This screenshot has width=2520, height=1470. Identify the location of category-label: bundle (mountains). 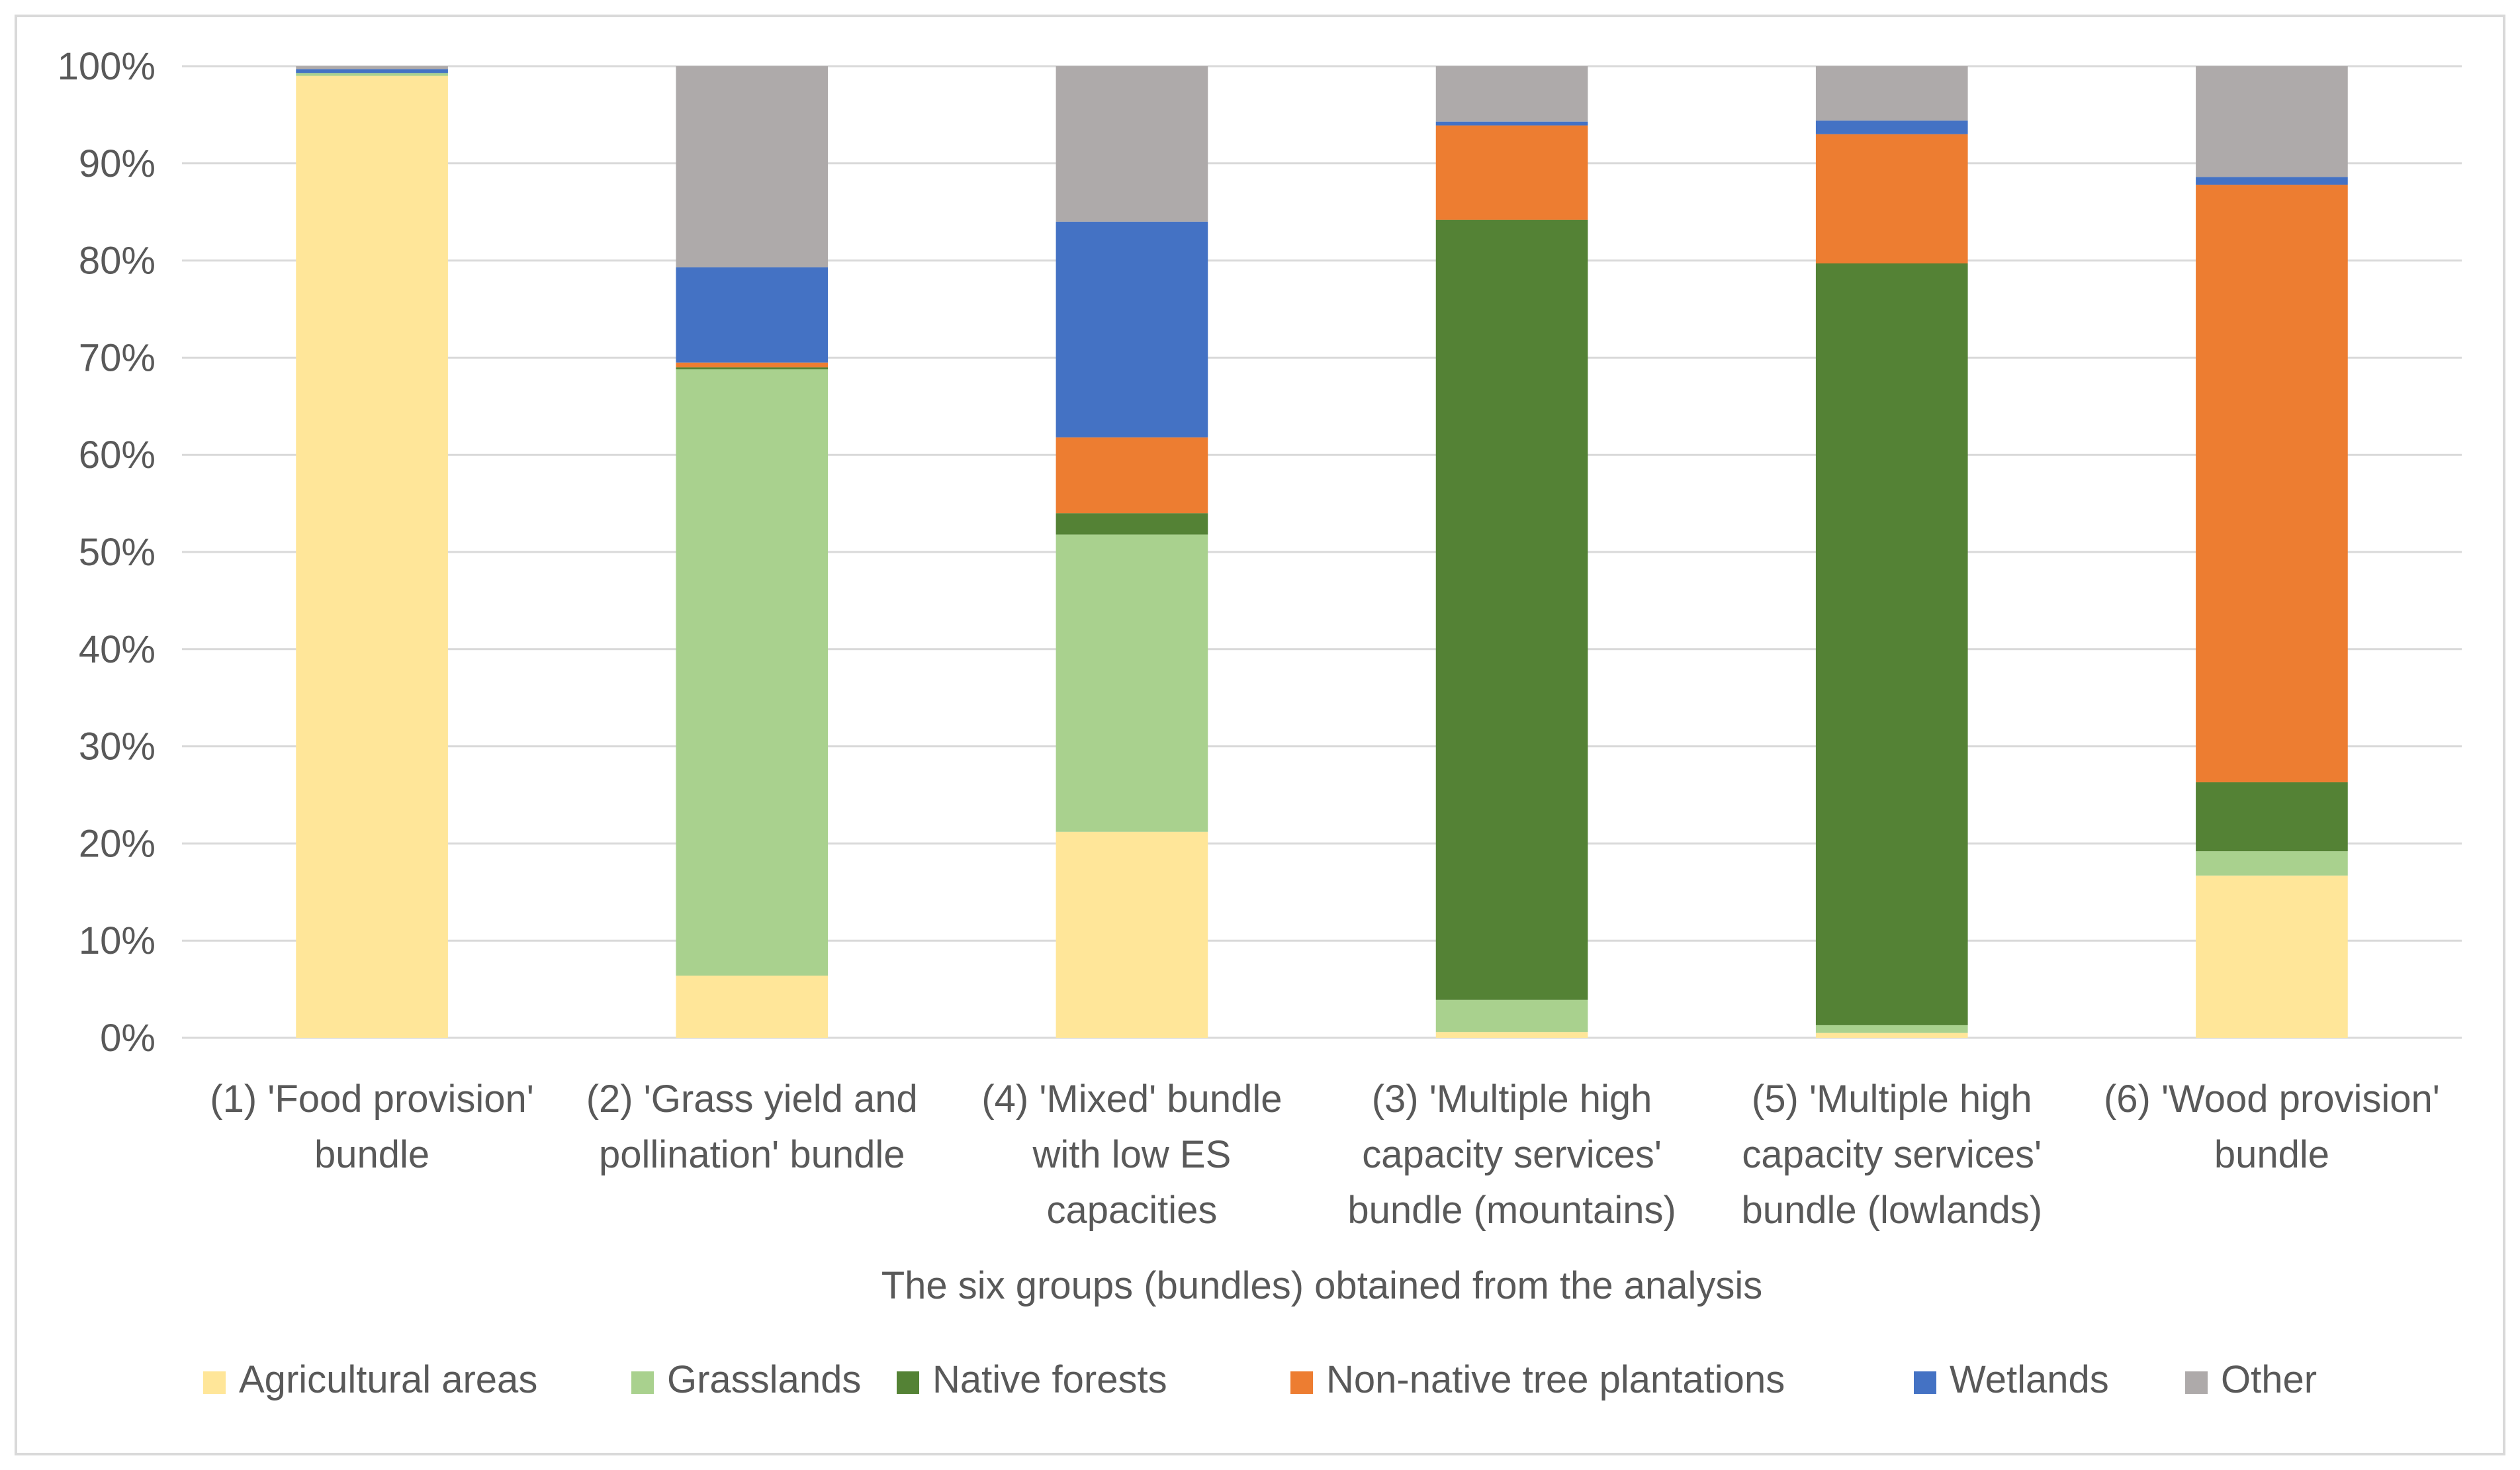
(1511, 1211).